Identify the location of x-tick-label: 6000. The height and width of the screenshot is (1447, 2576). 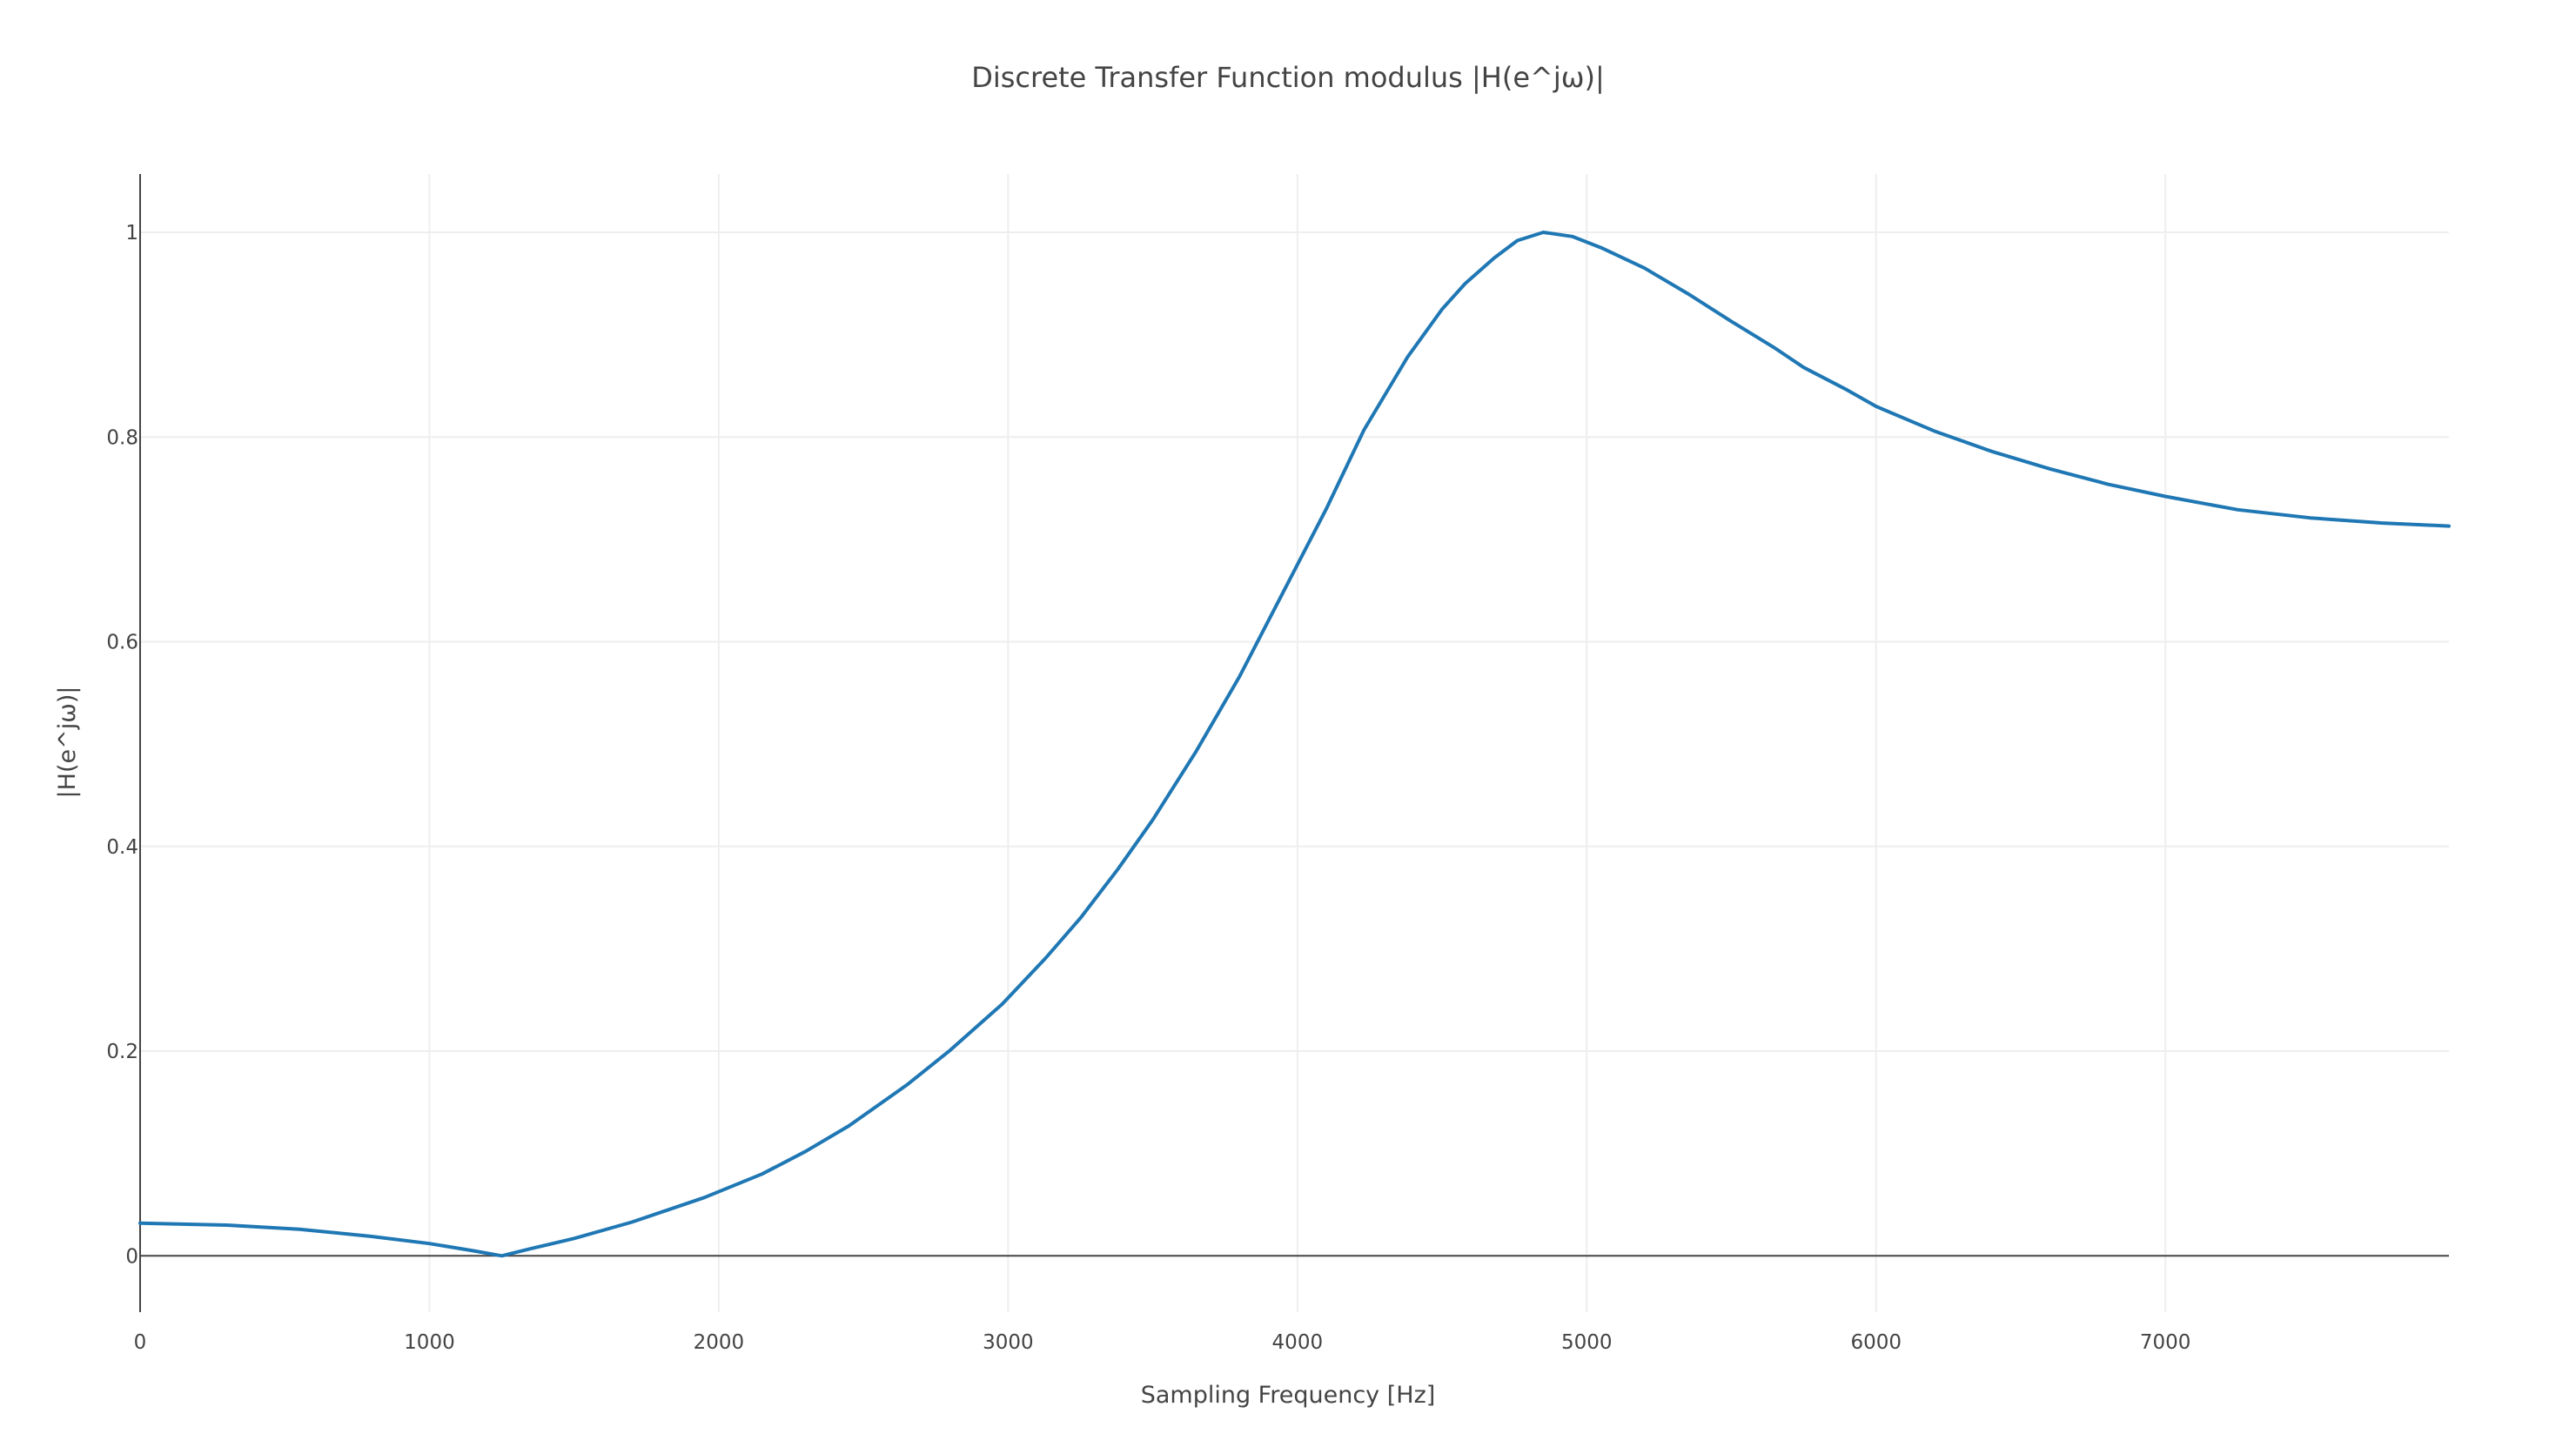
(1876, 1343).